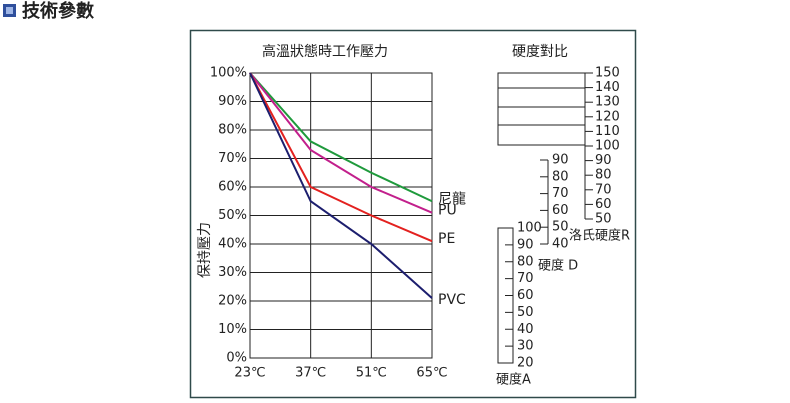 This screenshot has height=403, width=790. Describe the element at coordinates (232, 329) in the screenshot. I see `y-tick-label: 10%` at that location.